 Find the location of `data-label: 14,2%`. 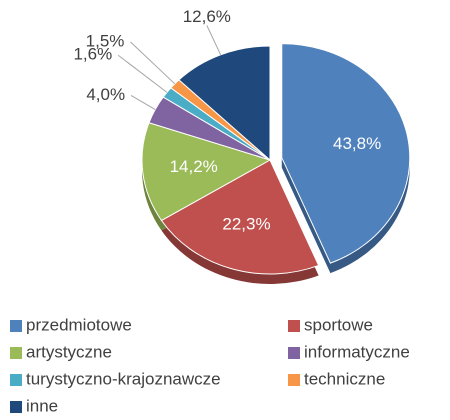

data-label: 14,2% is located at coordinates (194, 166).